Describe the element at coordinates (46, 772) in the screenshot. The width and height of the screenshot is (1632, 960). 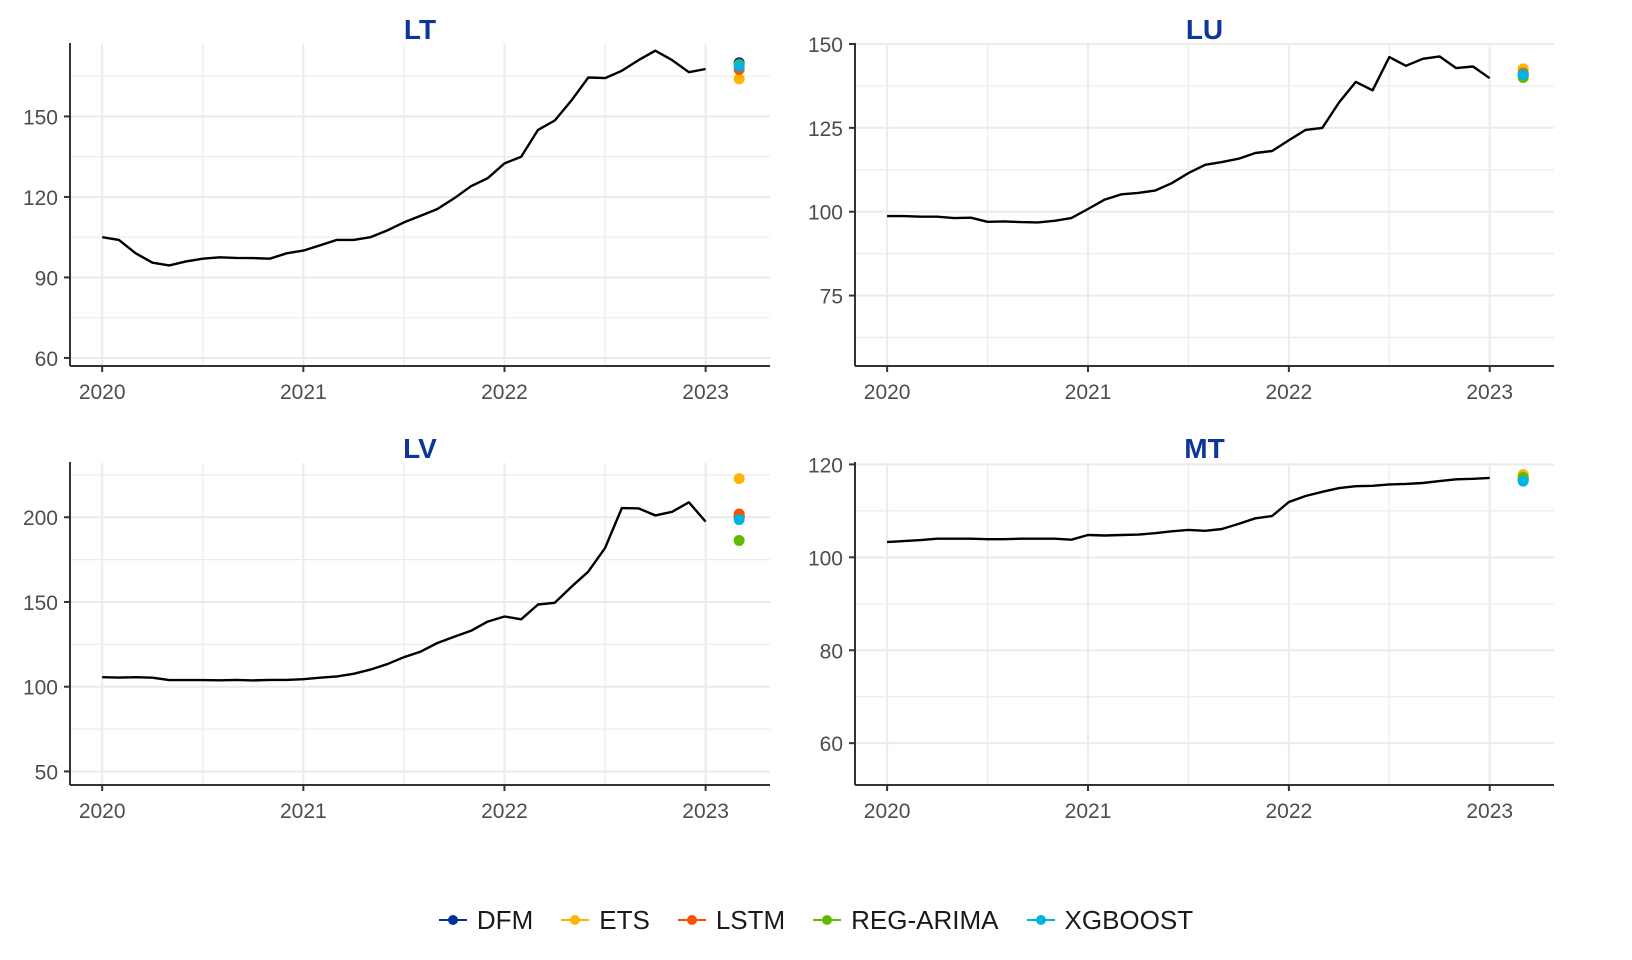
I see `y-tick-label: 50` at that location.